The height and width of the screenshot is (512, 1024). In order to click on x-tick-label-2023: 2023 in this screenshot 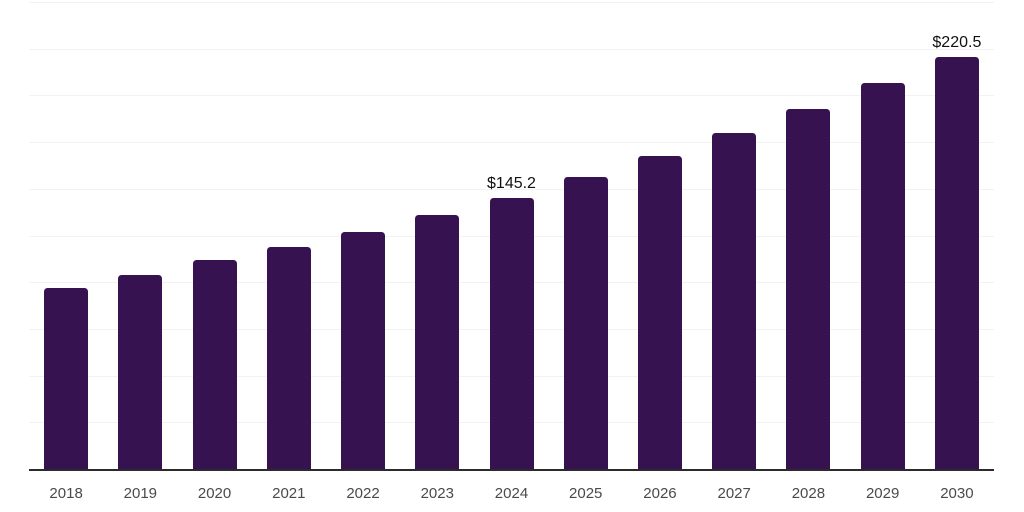, I will do `click(437, 493)`.